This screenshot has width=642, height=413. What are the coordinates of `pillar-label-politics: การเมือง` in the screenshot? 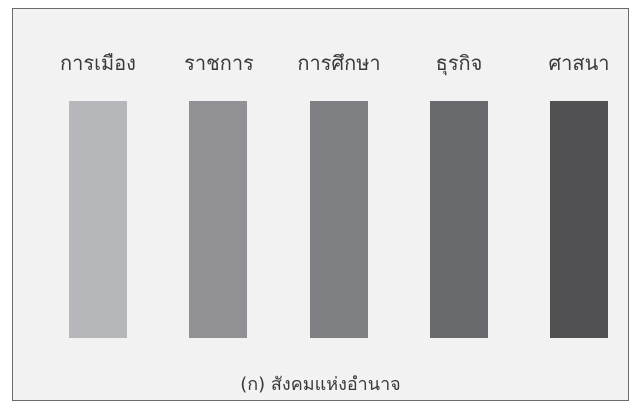 It's located at (98, 63).